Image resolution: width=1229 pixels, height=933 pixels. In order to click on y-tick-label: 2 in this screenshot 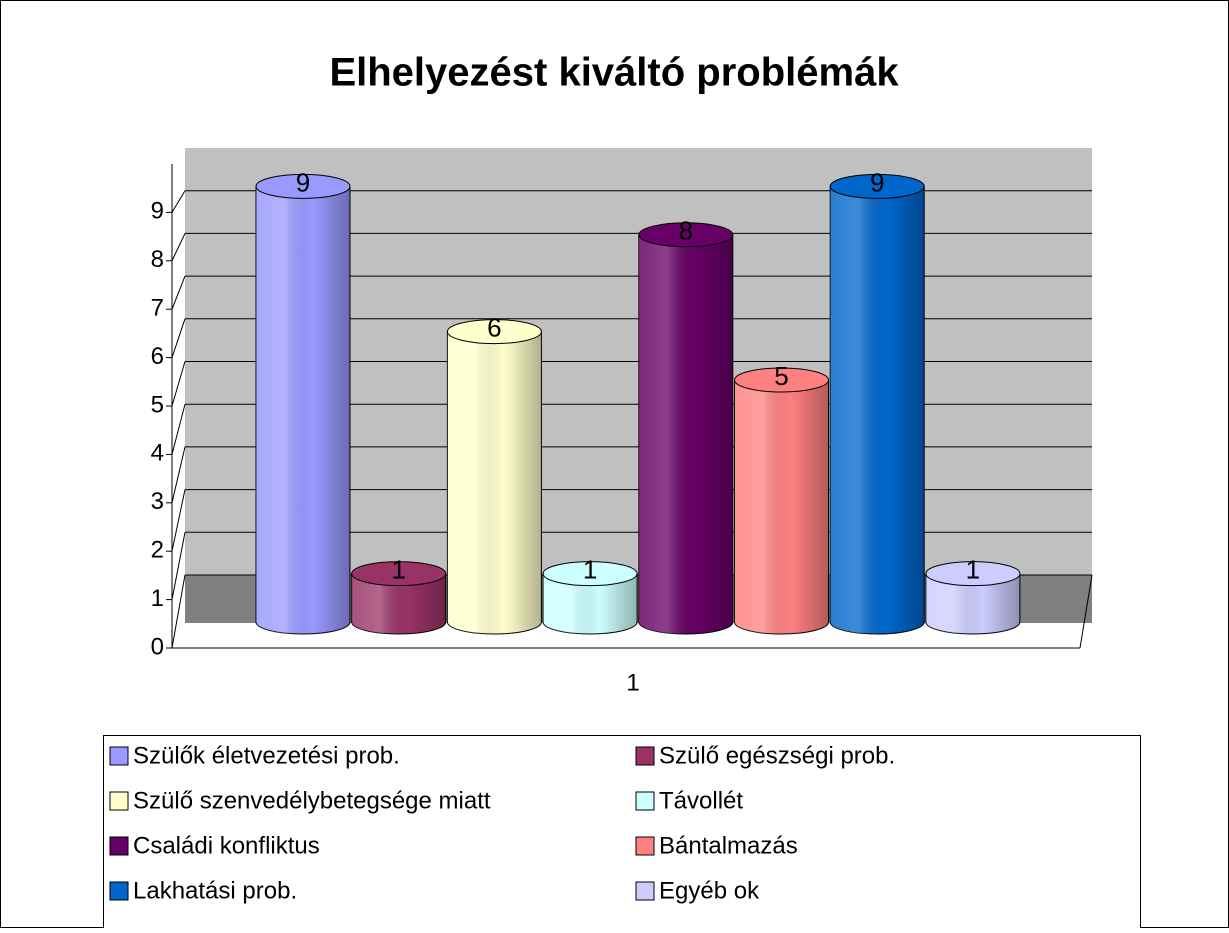, I will do `click(157, 550)`.